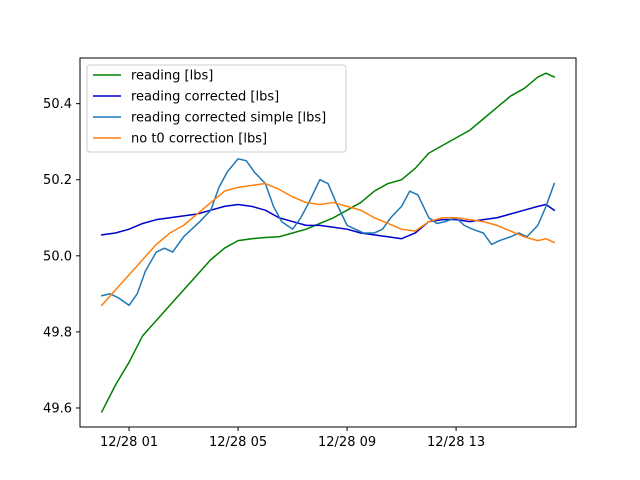  Describe the element at coordinates (228, 118) in the screenshot. I see `legend-label: reading corrected simple [lbs]` at that location.